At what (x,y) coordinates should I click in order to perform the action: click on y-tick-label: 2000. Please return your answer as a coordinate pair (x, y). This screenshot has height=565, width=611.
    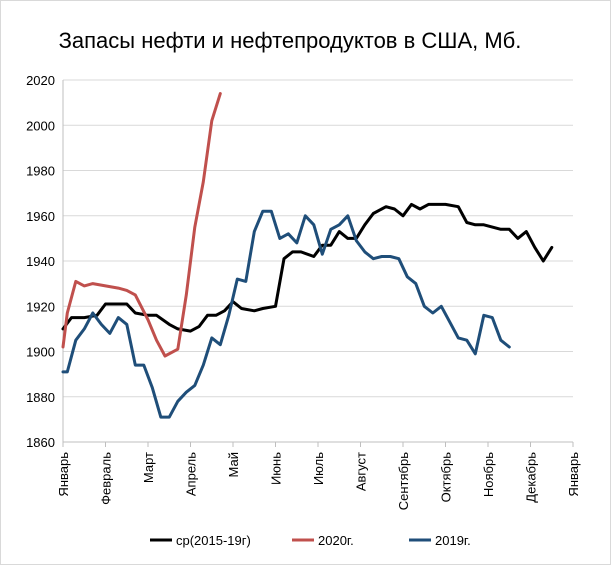
    Looking at the image, I should click on (40, 125).